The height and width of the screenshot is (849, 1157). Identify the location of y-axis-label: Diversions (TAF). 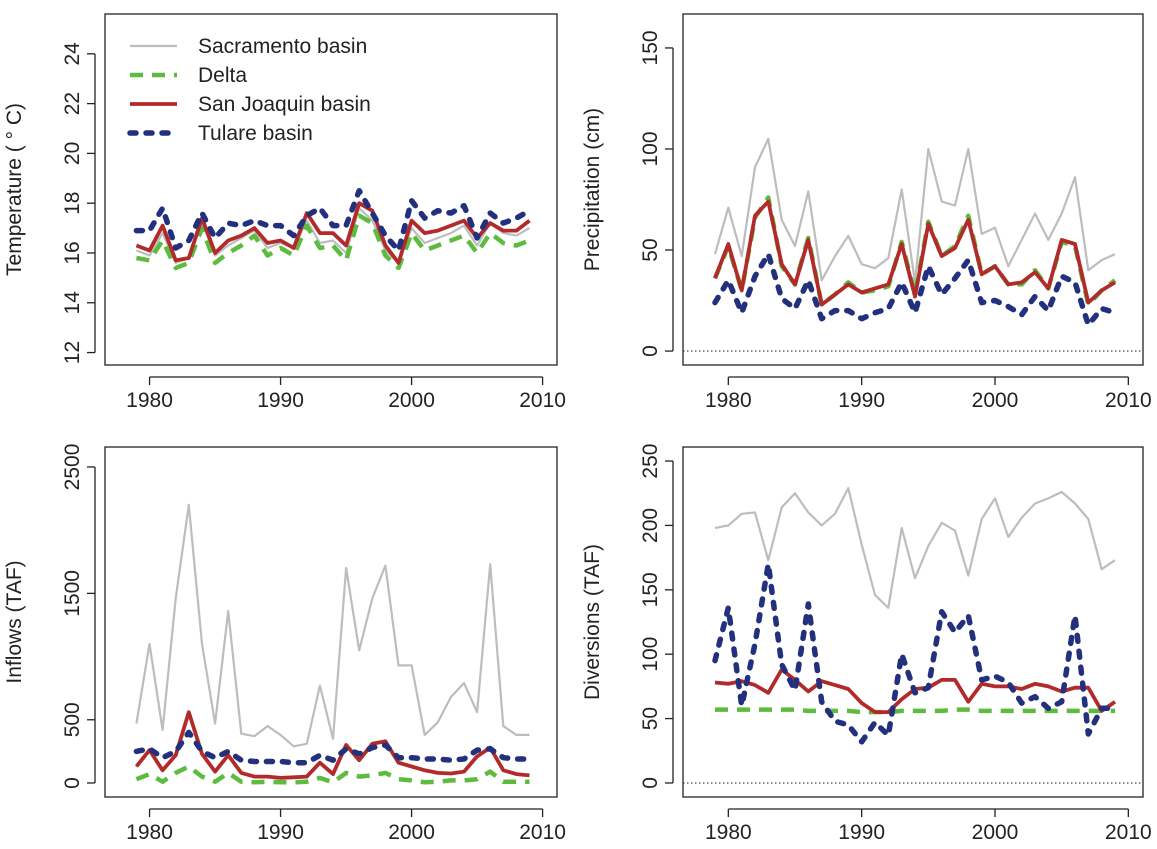
(592, 622).